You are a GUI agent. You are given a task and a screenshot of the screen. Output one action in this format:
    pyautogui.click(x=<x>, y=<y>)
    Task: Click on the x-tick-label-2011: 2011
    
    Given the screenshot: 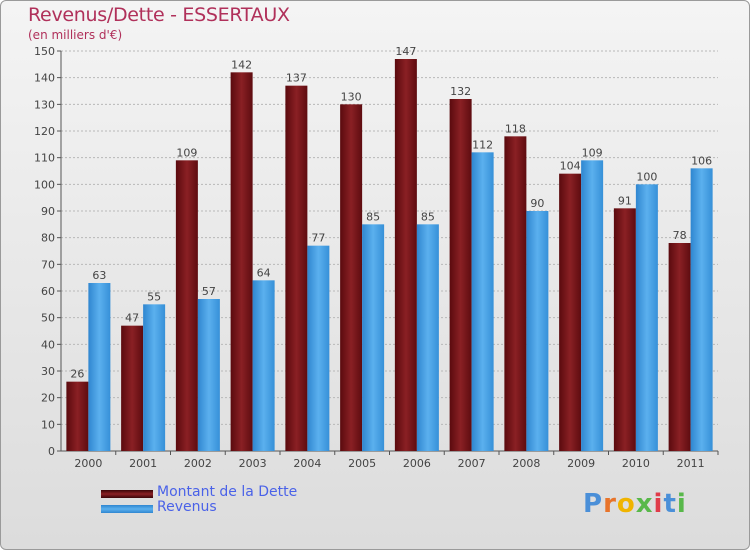 What is the action you would take?
    pyautogui.click(x=691, y=463)
    